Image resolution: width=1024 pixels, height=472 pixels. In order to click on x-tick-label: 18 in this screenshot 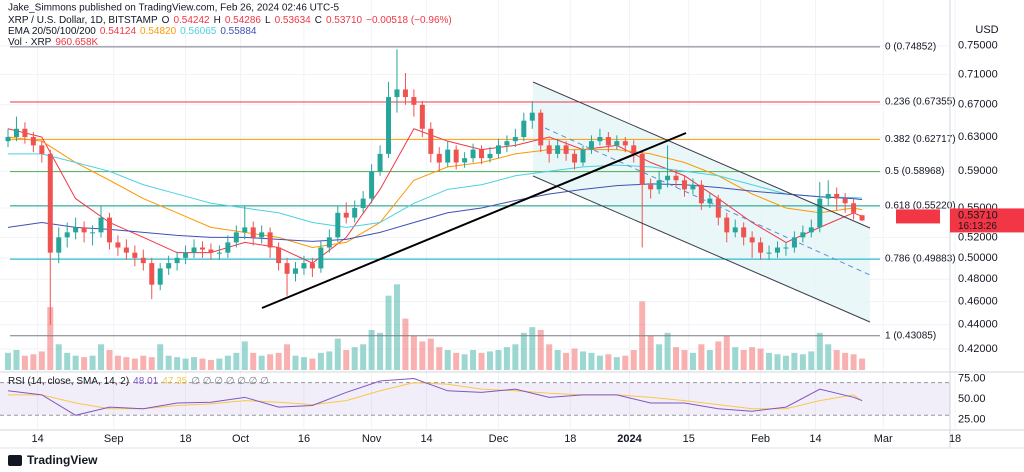, I will do `click(570, 439)`.